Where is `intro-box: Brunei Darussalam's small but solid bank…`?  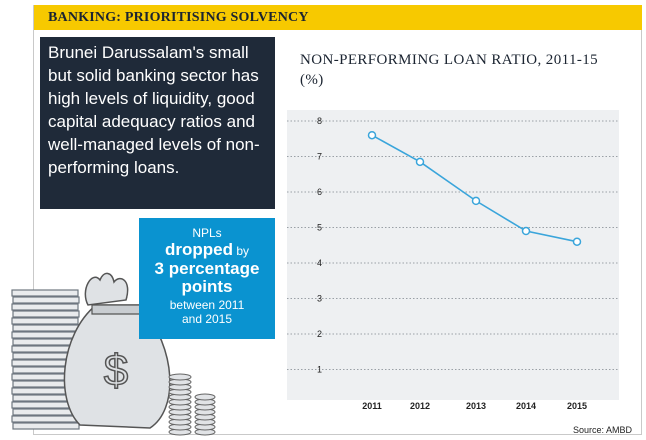 intro-box: Brunei Darussalam's small but solid bank… is located at coordinates (157, 123).